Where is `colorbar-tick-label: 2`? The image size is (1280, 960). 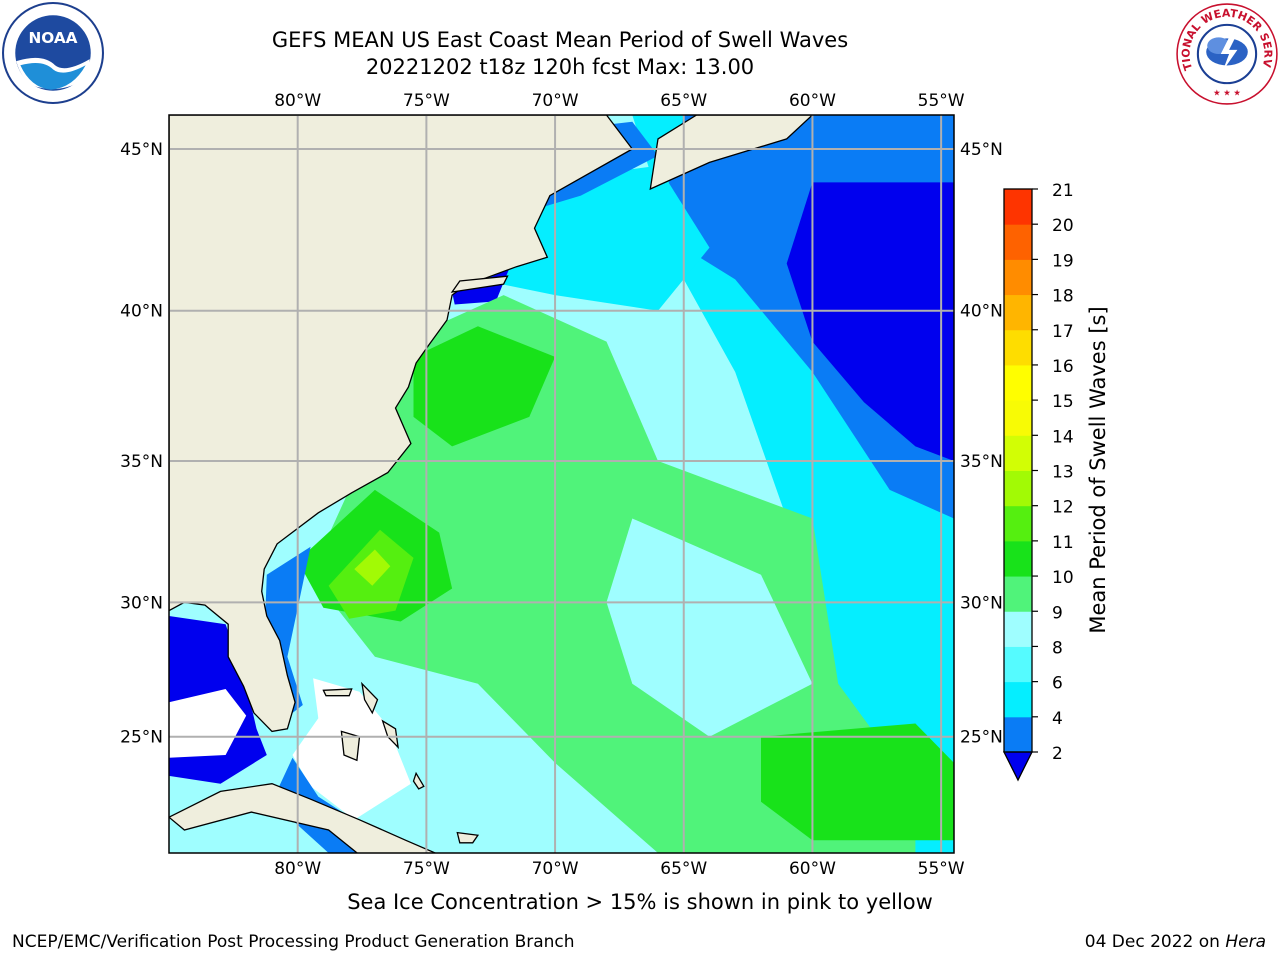 colorbar-tick-label: 2 is located at coordinates (1057, 754).